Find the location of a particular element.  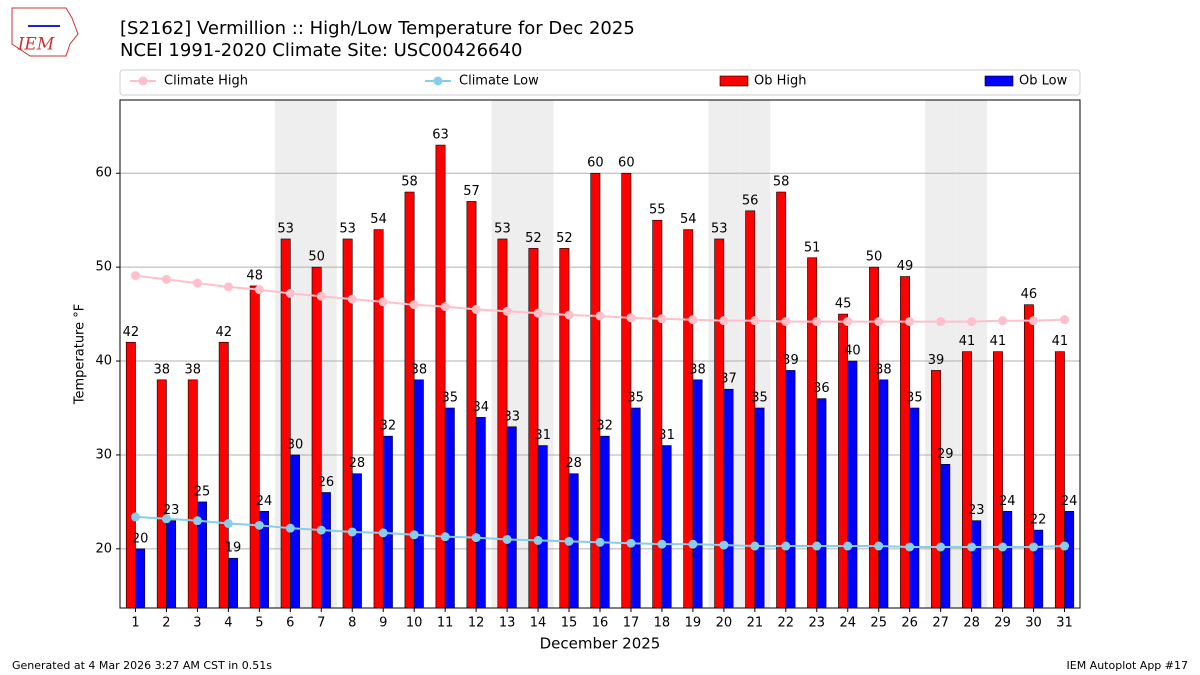

value-label: 26 is located at coordinates (326, 482).